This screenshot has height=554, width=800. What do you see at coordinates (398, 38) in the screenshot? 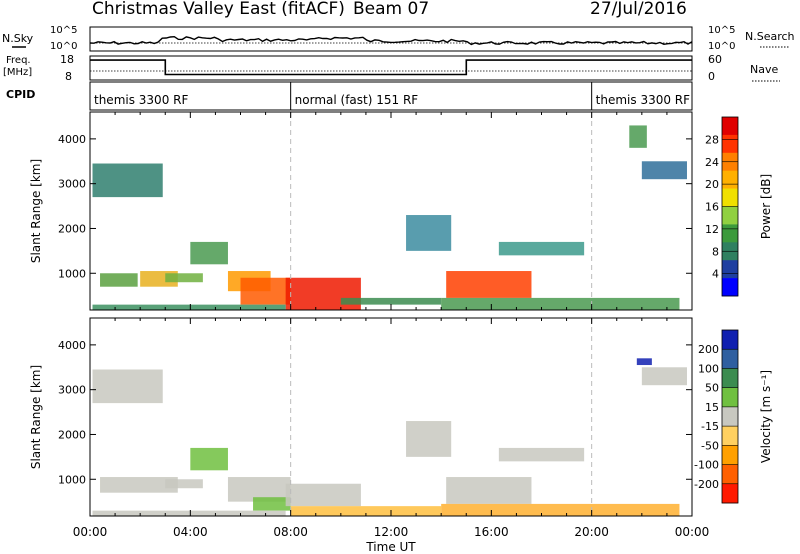
I see `nsky-panel: N.Sky 10^5 10^0 10^5 10^0 N.Search` at bounding box center [398, 38].